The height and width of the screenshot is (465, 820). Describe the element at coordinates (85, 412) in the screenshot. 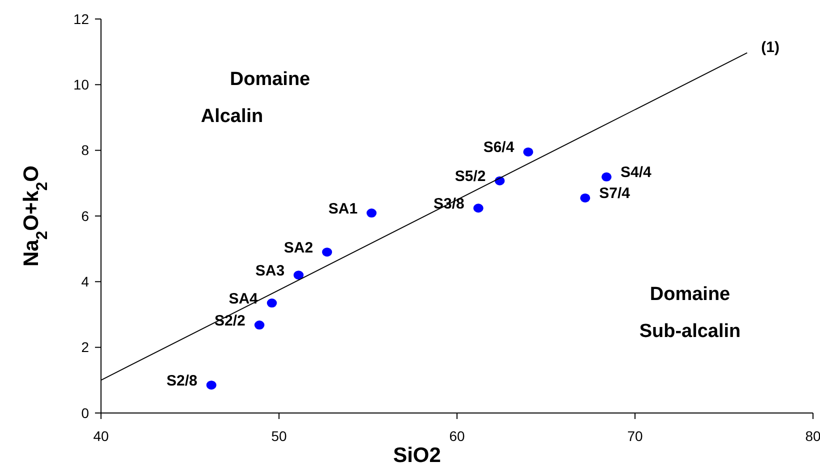

I see `y-tick-label: 0` at that location.